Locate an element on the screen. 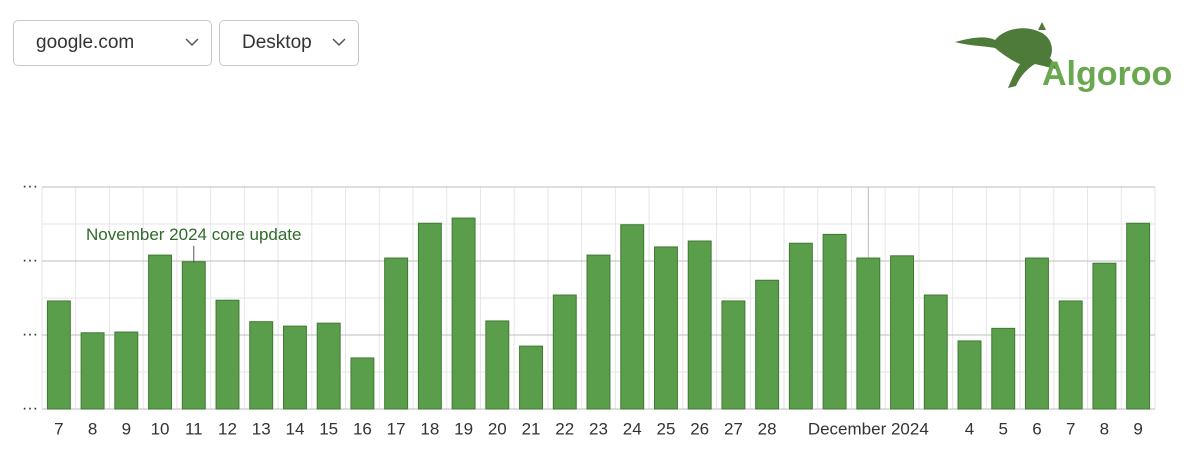 This screenshot has height=476, width=1200. x-tick-label: 17 is located at coordinates (396, 428).